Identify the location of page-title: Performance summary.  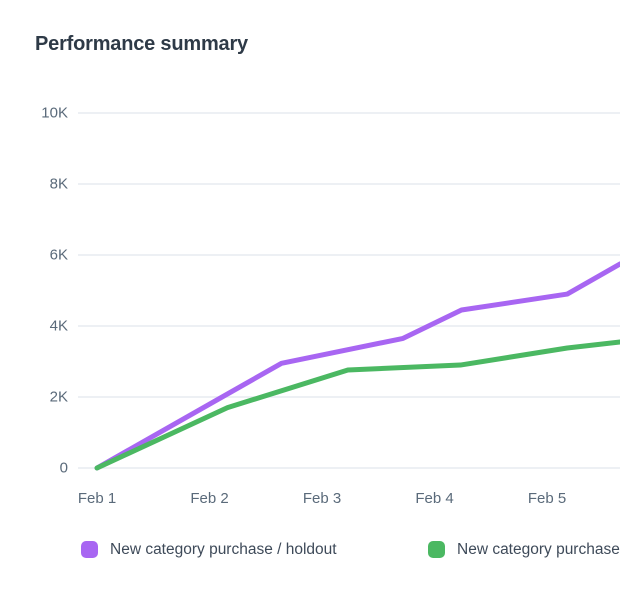
(141, 44).